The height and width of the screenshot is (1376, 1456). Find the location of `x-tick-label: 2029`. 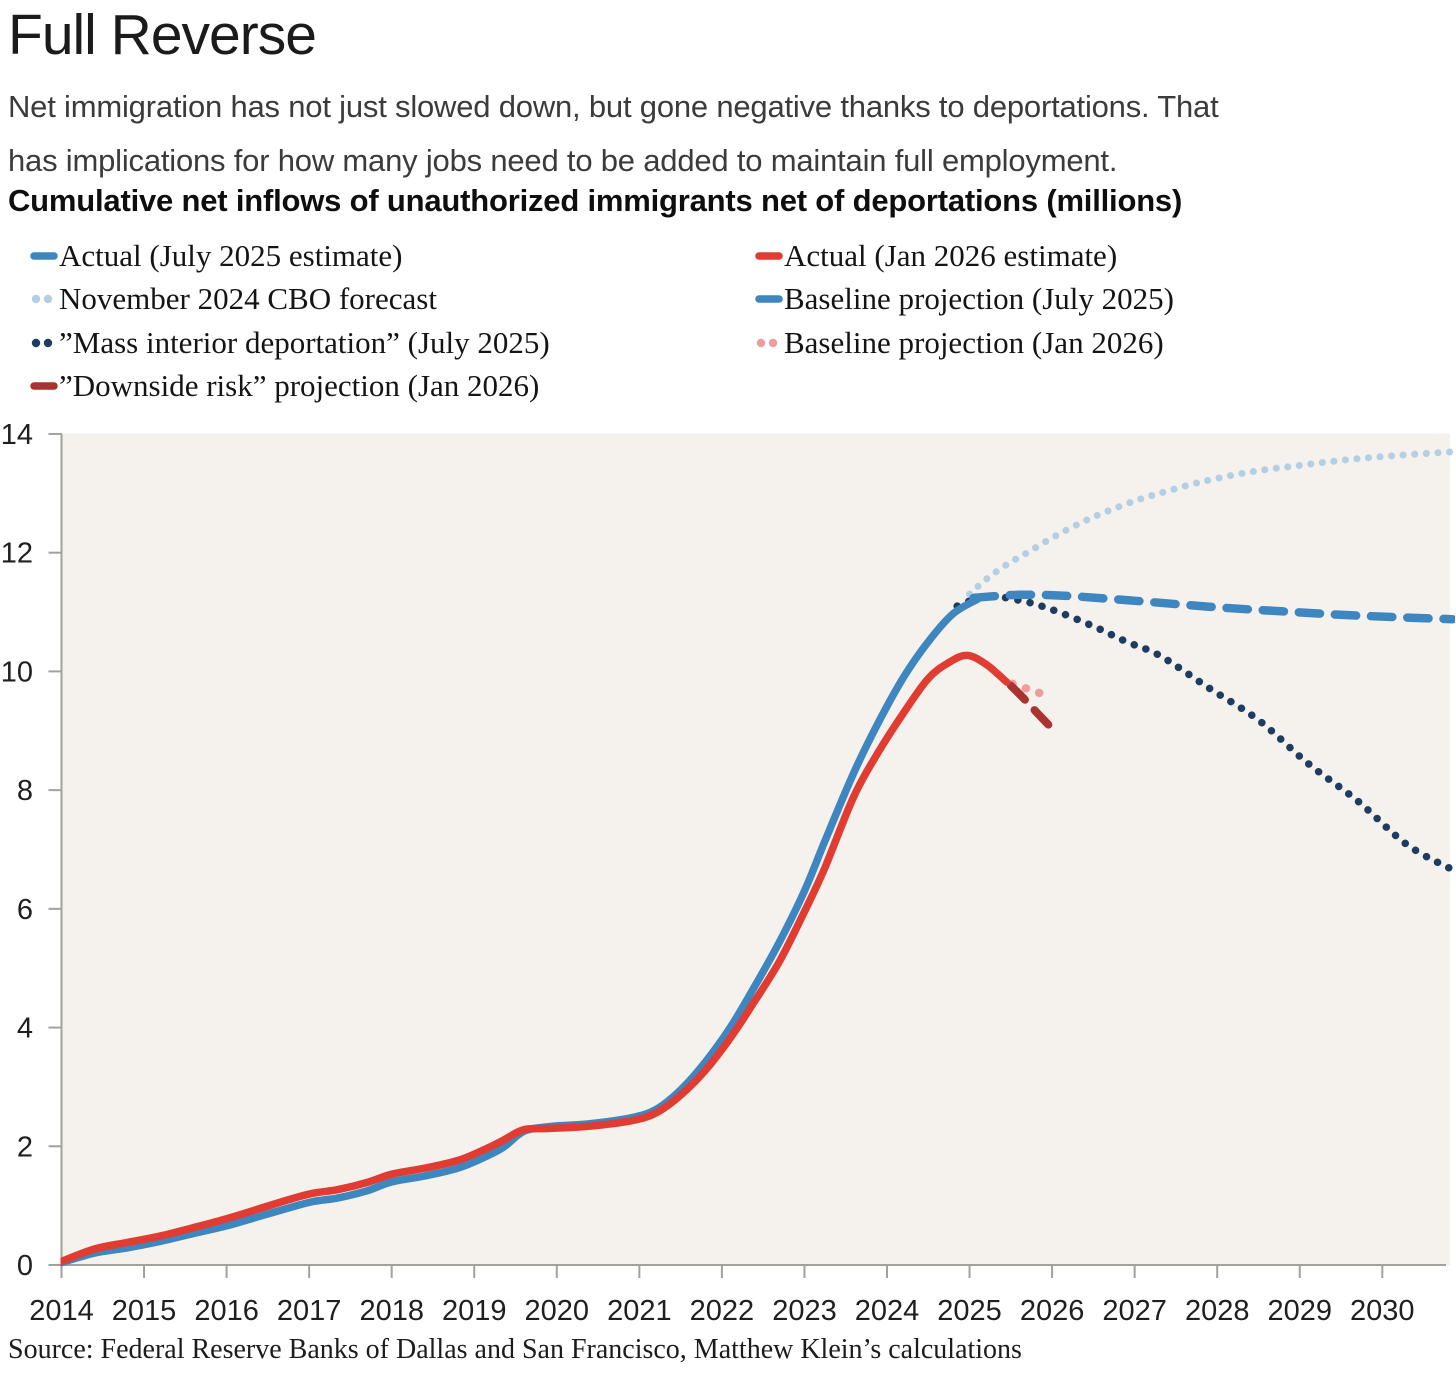

x-tick-label: 2029 is located at coordinates (1299, 1311).